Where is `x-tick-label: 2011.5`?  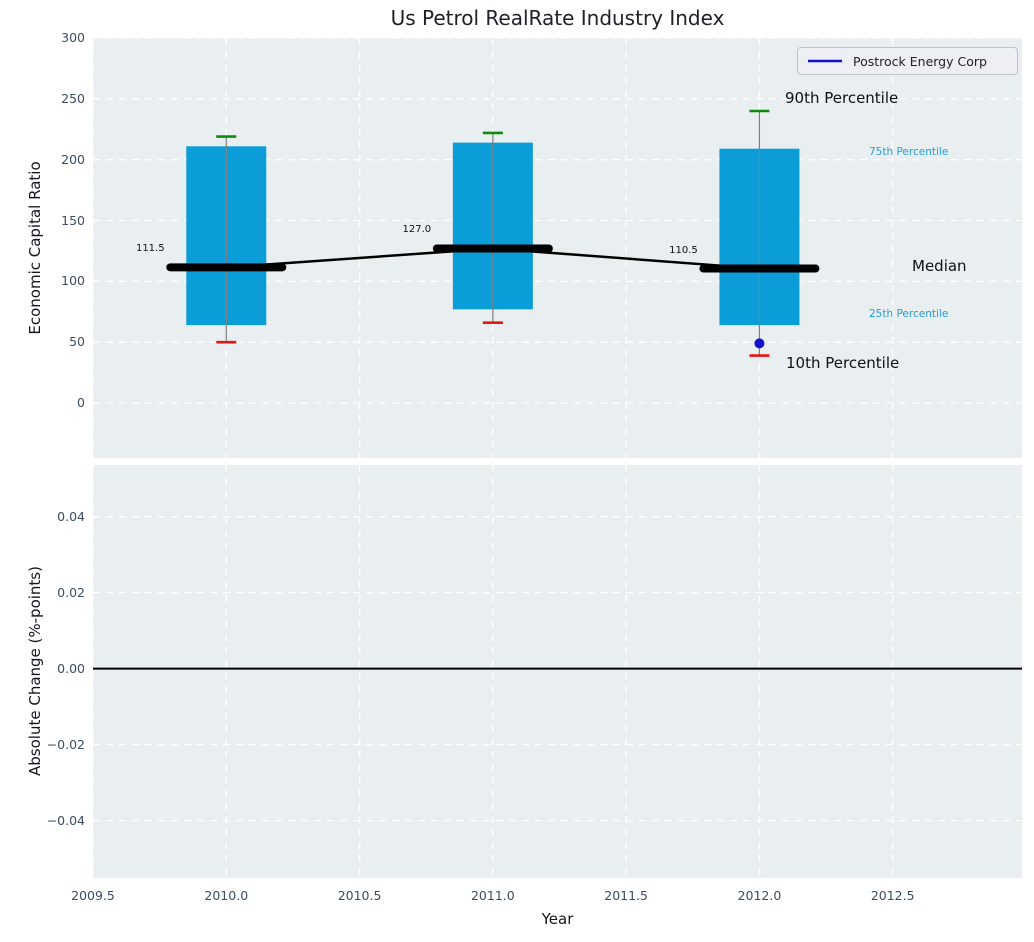
x-tick-label: 2011.5 is located at coordinates (626, 895).